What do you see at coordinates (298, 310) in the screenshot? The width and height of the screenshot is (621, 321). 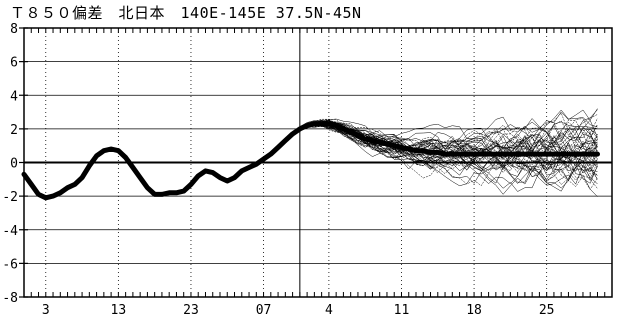 I see `x-tick-labels: 3 13 23 07 4 11 18 25` at bounding box center [298, 310].